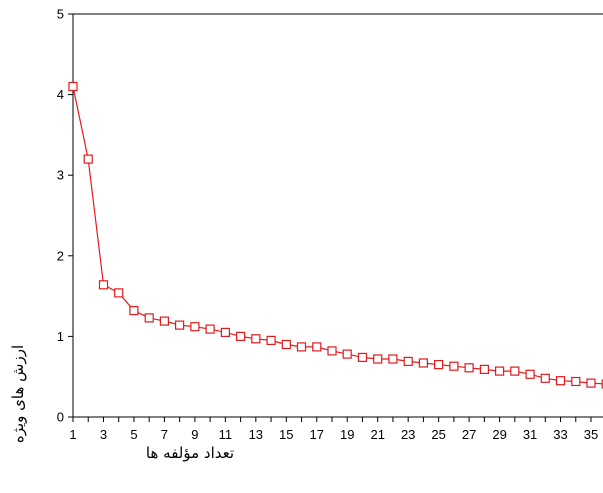 The image size is (603, 493). I want to click on x-tick-label: 1, so click(72, 434).